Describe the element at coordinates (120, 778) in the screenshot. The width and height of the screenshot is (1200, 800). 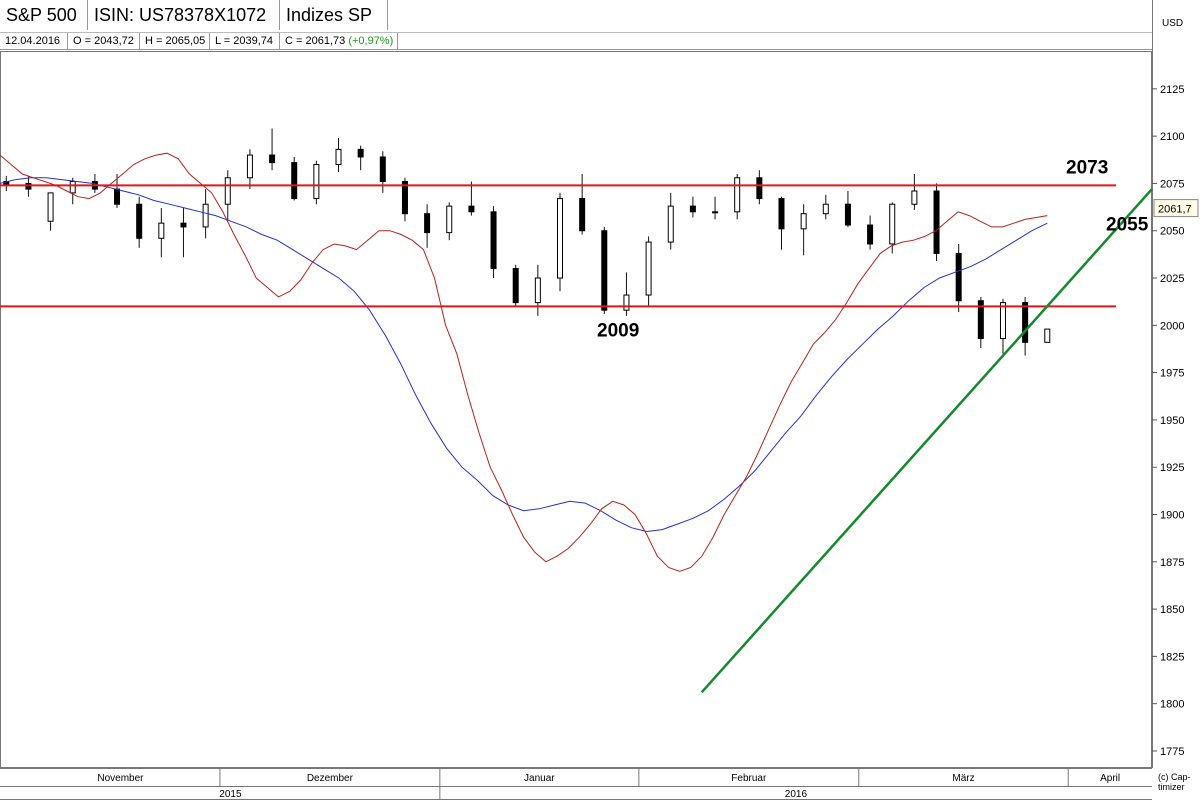
I see `month-label: November` at that location.